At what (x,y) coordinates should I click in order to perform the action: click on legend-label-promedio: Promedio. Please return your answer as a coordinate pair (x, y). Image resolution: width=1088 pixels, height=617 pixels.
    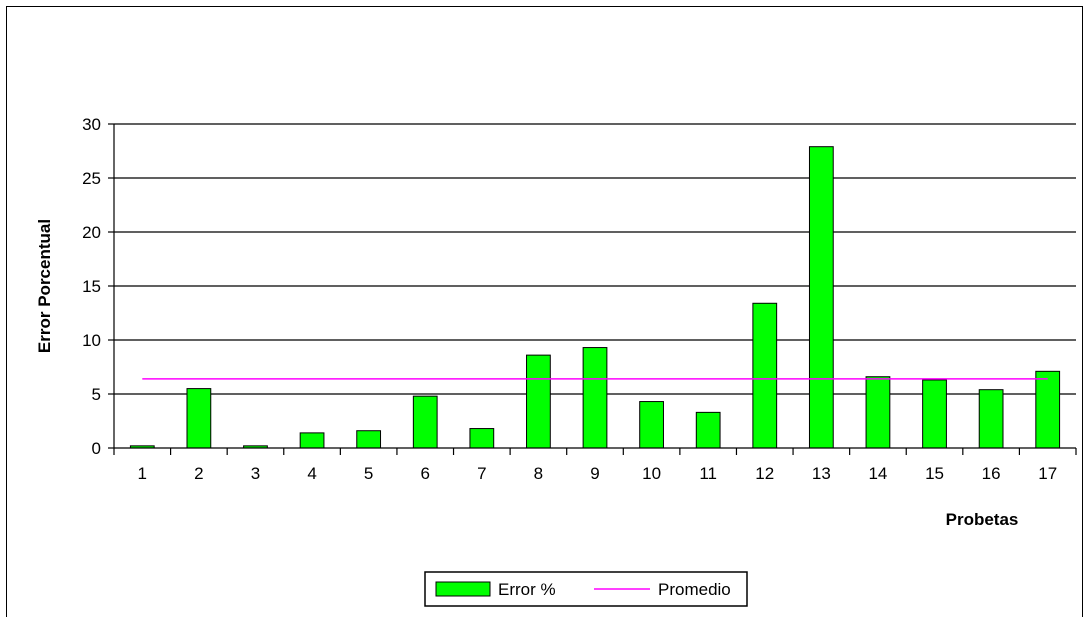
    Looking at the image, I should click on (694, 589).